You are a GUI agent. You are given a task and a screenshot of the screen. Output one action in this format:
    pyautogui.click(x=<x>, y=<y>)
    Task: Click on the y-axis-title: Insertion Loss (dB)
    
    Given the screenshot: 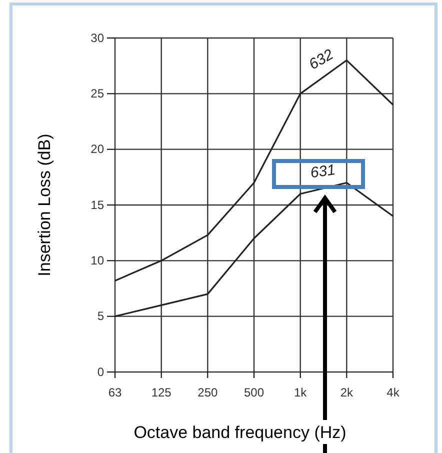 What is the action you would take?
    pyautogui.click(x=44, y=205)
    